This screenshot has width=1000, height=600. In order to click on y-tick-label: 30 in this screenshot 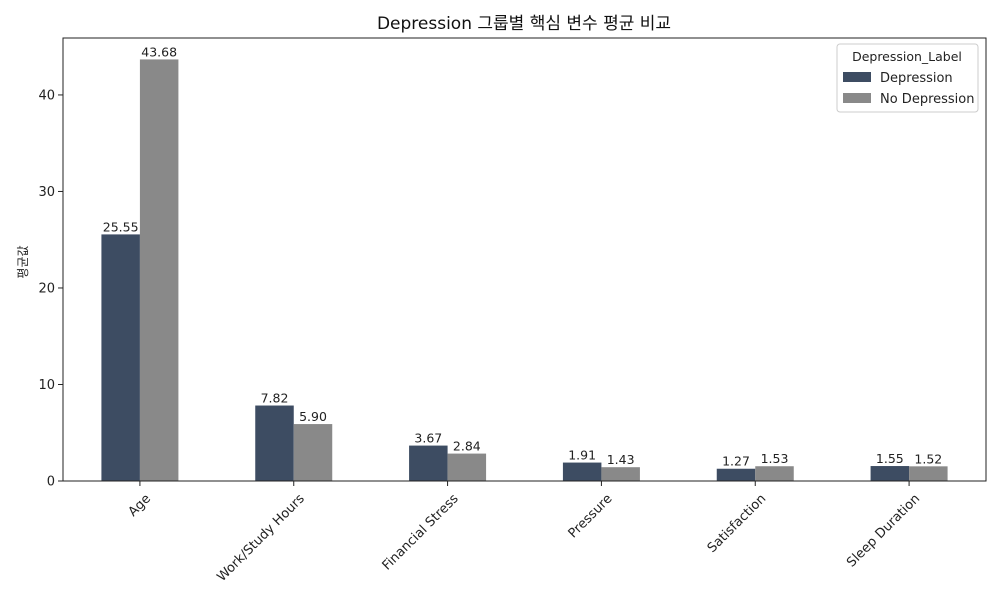, I will do `click(46, 192)`.